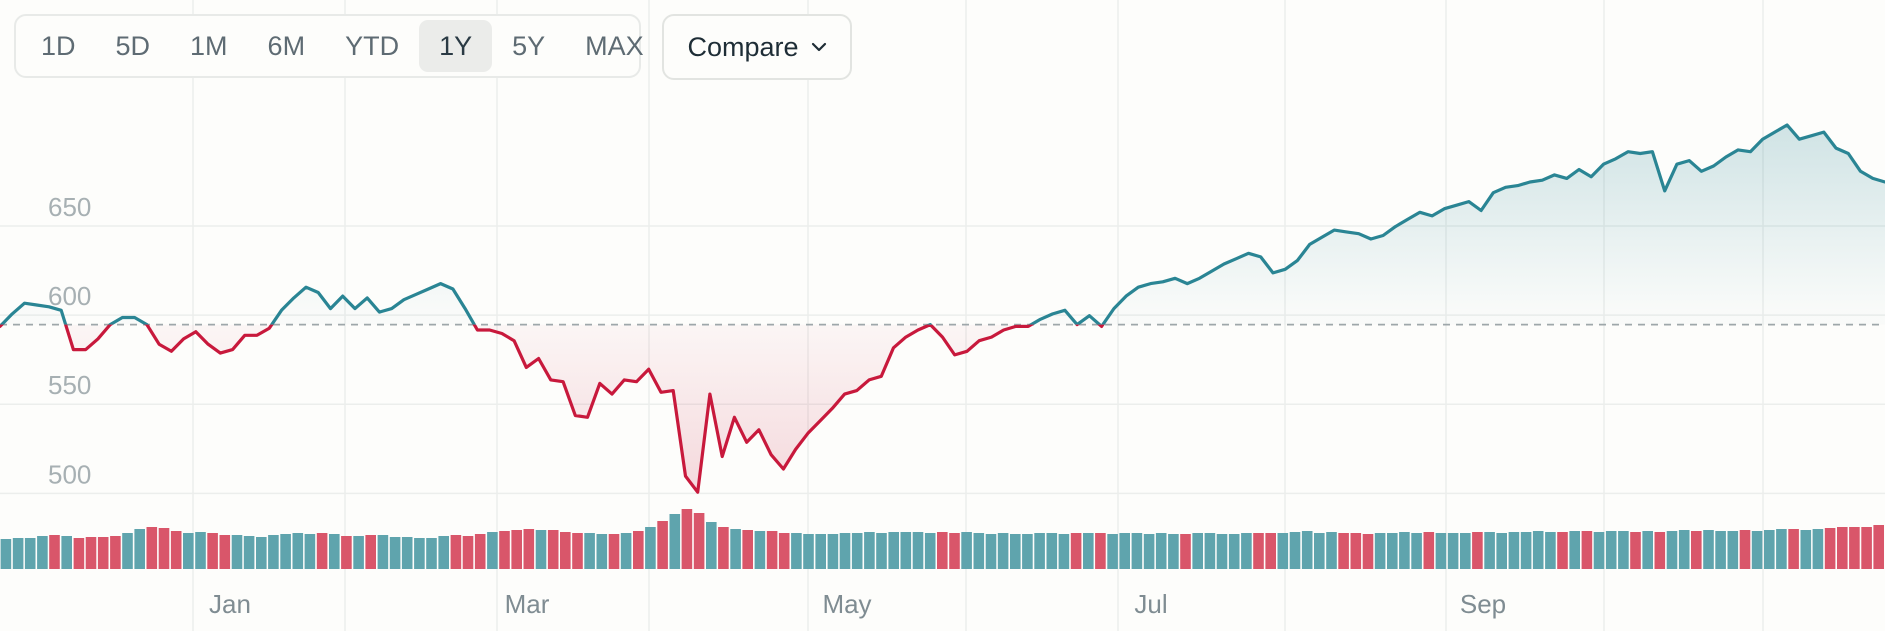 This screenshot has height=631, width=1885. I want to click on x-tick-label: May, so click(846, 604).